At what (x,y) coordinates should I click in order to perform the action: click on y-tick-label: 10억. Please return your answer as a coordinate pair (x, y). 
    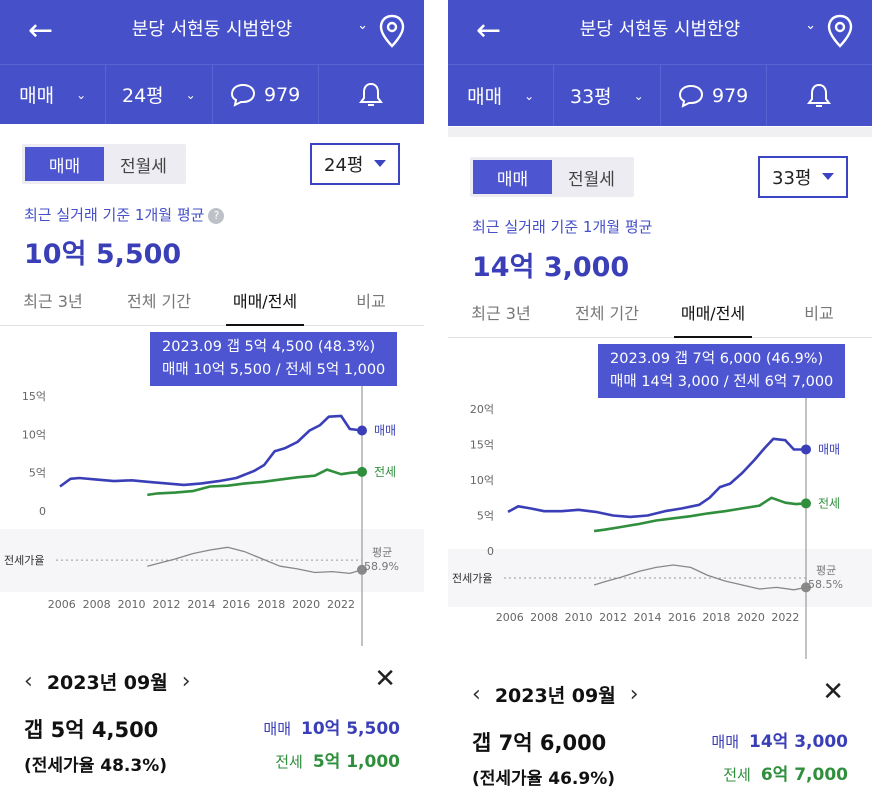
    Looking at the image, I should click on (34, 434).